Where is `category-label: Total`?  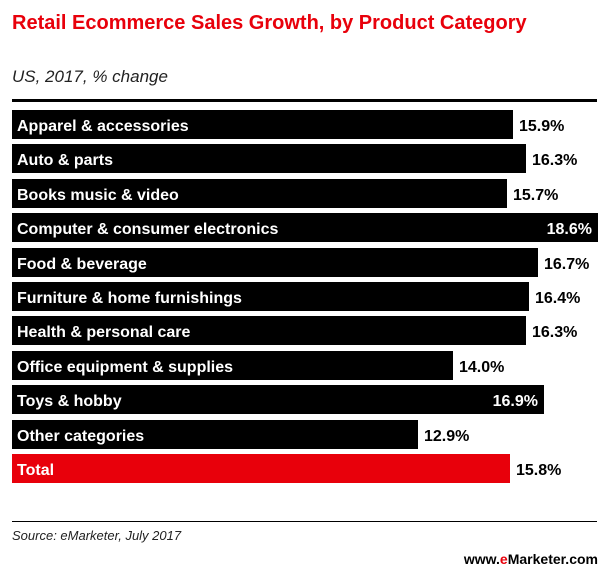
category-label: Total is located at coordinates (35, 470).